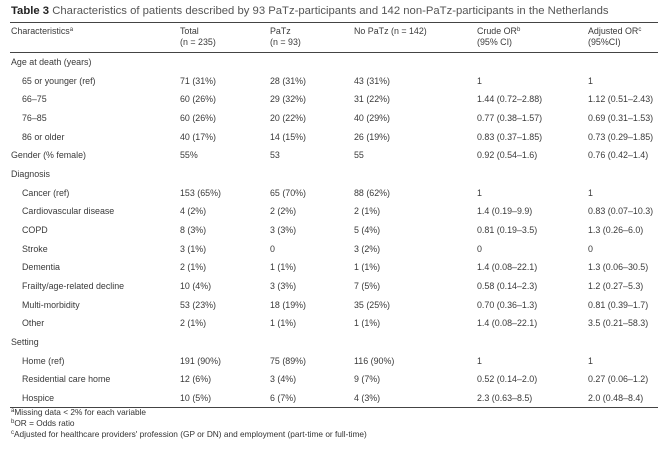 This screenshot has width=668, height=454. What do you see at coordinates (616, 229) in the screenshot?
I see `cell-adjusted-or: 1.3 (0.26–6.0)` at bounding box center [616, 229].